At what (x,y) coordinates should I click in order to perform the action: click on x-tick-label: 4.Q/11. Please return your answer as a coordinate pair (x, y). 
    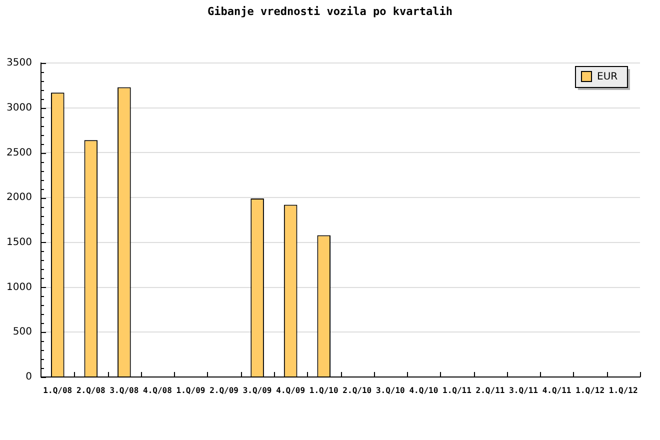
    Looking at the image, I should click on (557, 390).